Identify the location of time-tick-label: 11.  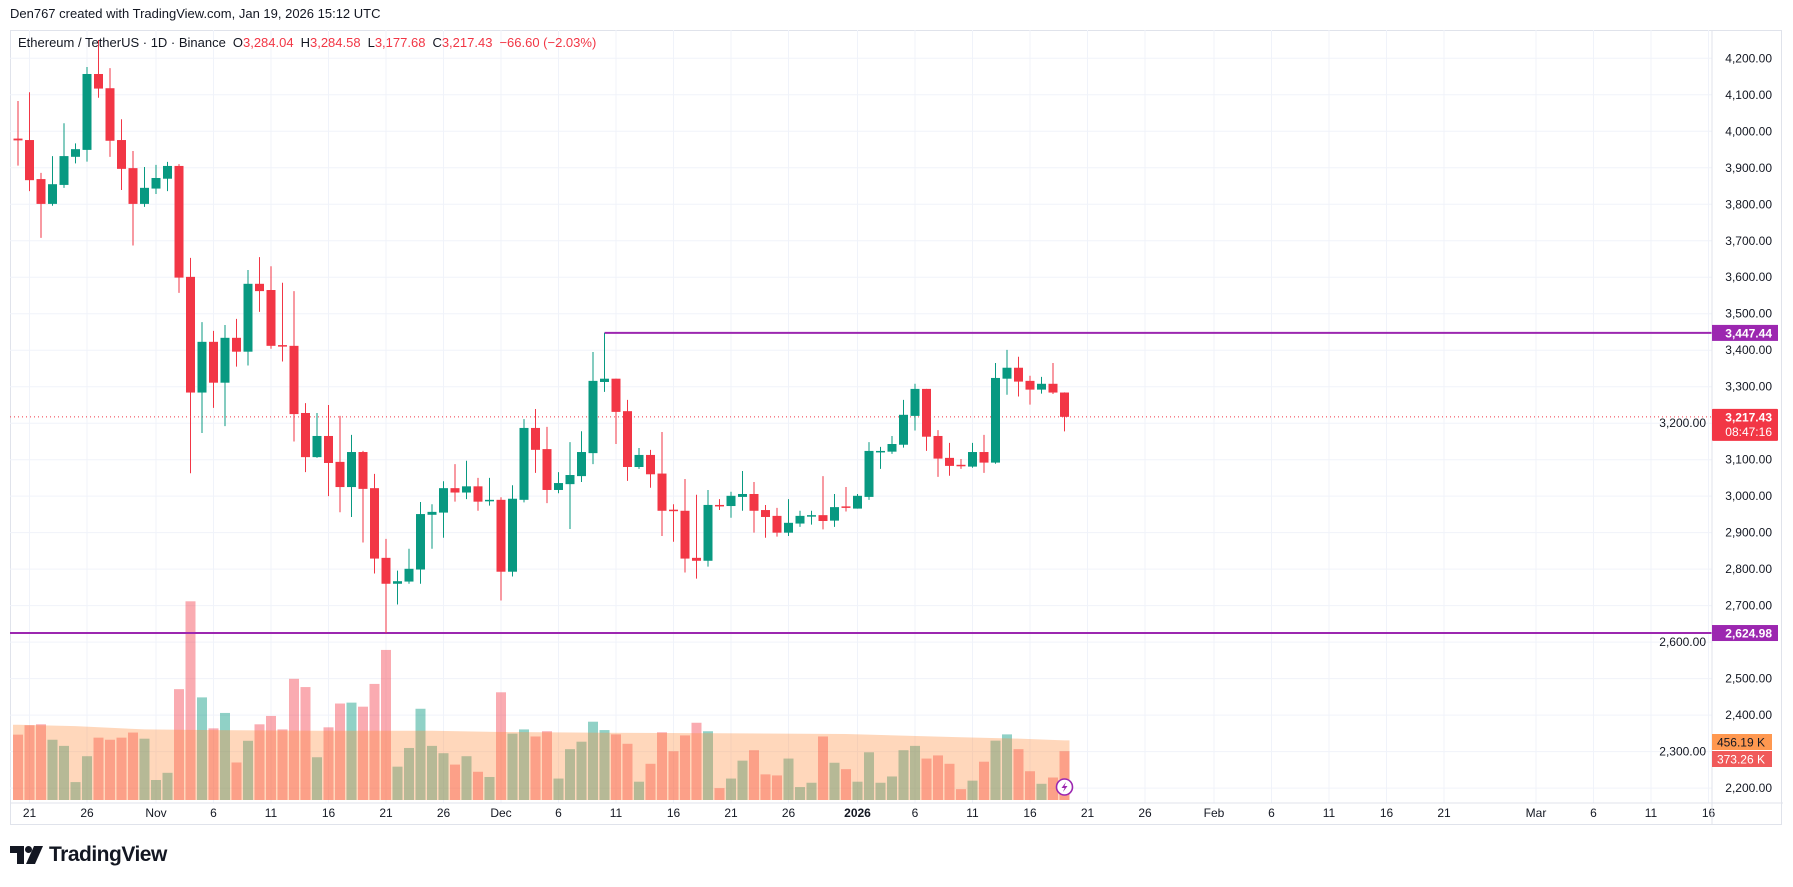
(1329, 813).